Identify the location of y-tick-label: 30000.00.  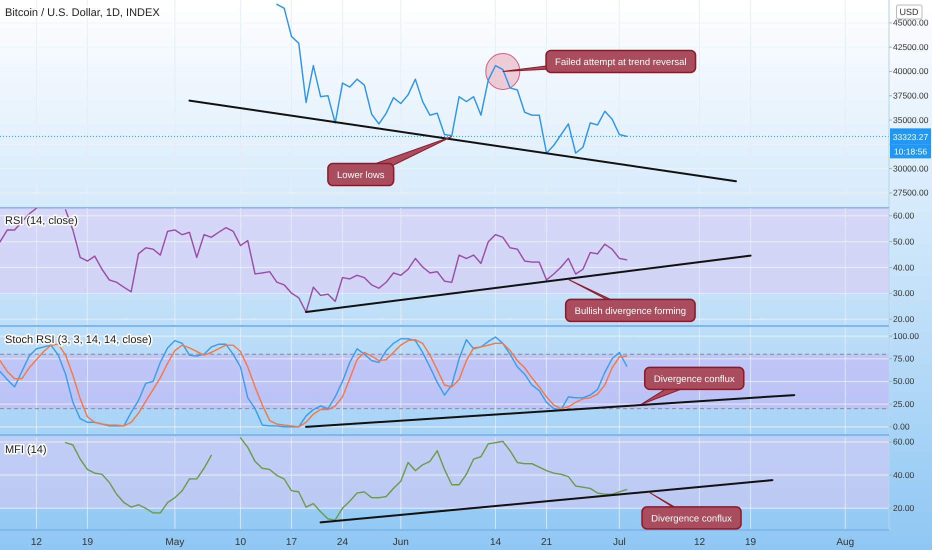
(911, 168).